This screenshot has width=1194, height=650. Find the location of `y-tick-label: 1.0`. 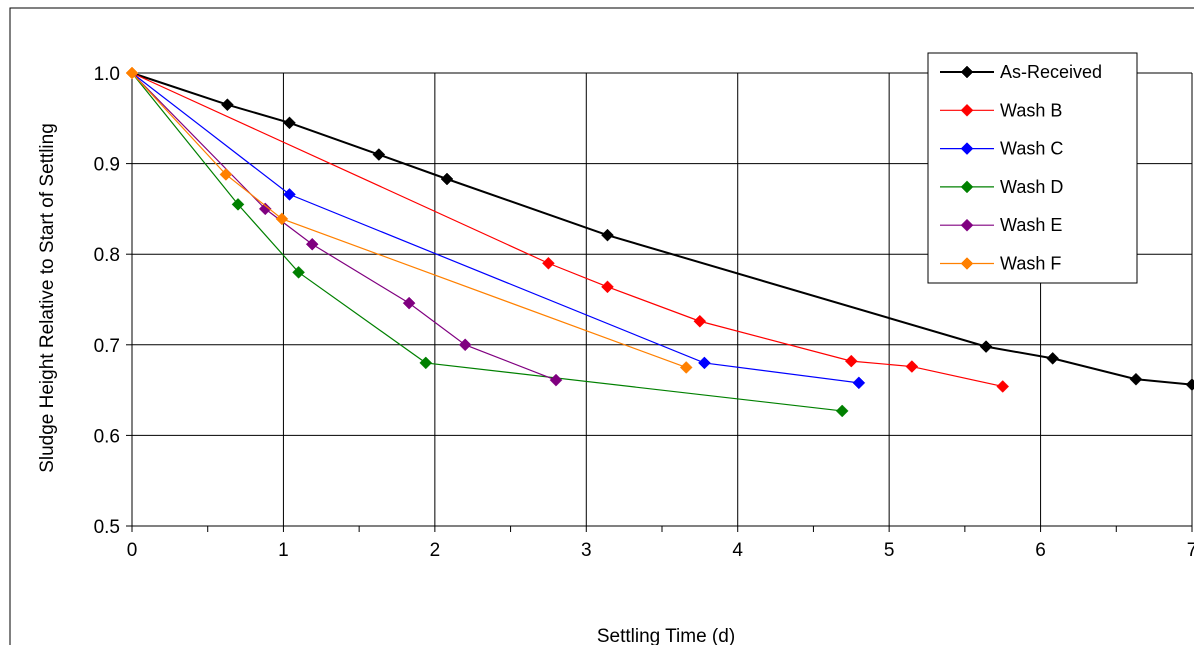

y-tick-label: 1.0 is located at coordinates (107, 74).